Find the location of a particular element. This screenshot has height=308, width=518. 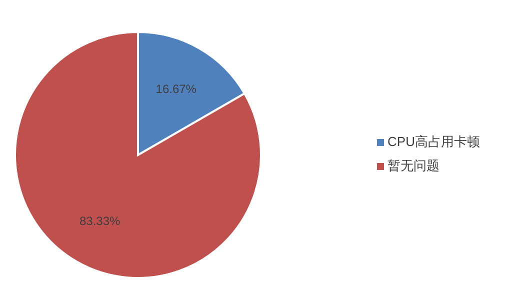

legend-label: CPU高占用卡顿 is located at coordinates (434, 141).